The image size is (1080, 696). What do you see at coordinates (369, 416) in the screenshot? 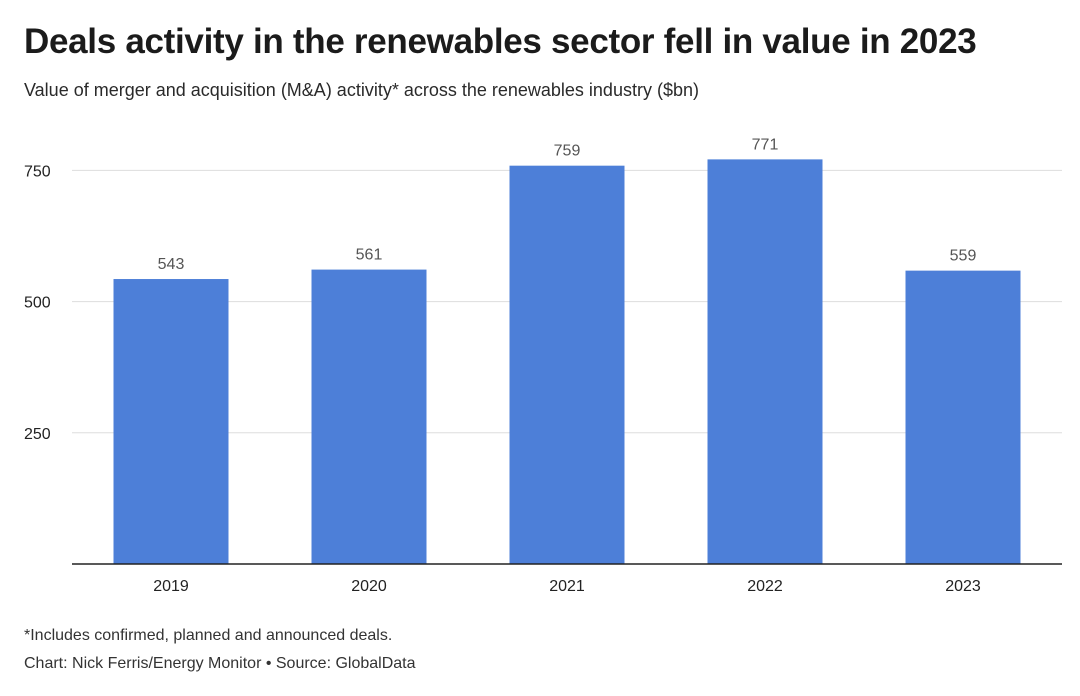
I see `bar-2020` at bounding box center [369, 416].